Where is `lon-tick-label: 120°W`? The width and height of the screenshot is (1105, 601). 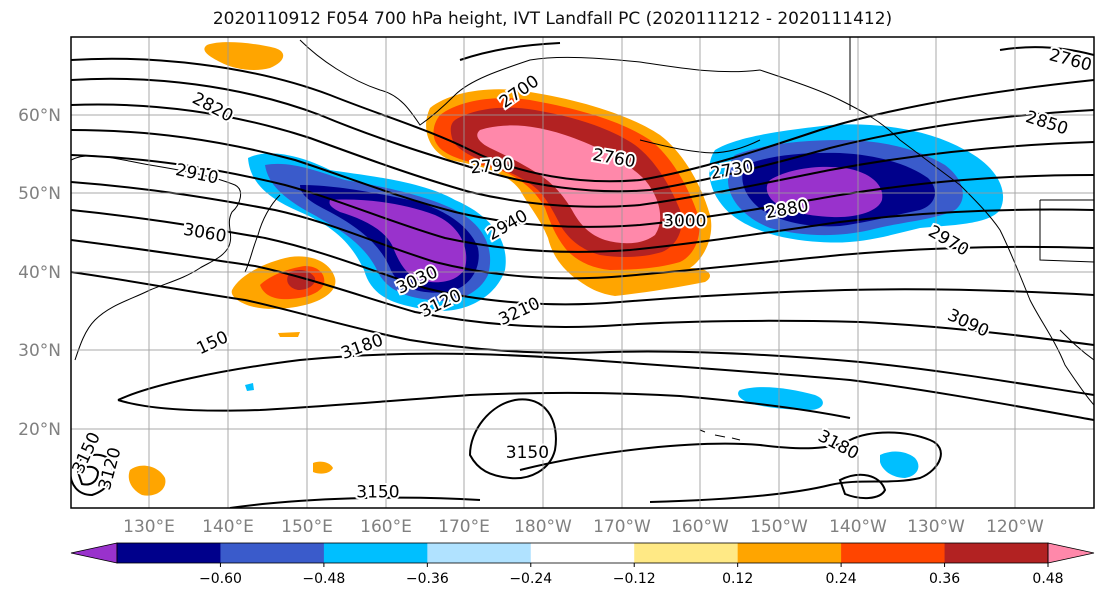 lon-tick-label: 120°W is located at coordinates (1015, 527).